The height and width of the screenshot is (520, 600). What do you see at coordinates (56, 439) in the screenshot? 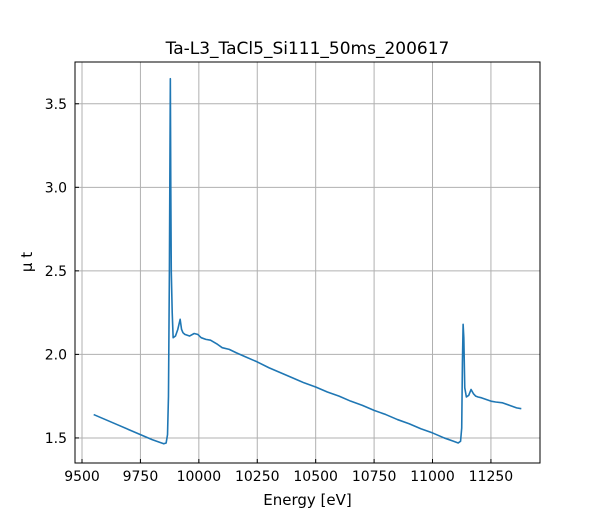
I see `y-tick-label: 1.5` at bounding box center [56, 439].